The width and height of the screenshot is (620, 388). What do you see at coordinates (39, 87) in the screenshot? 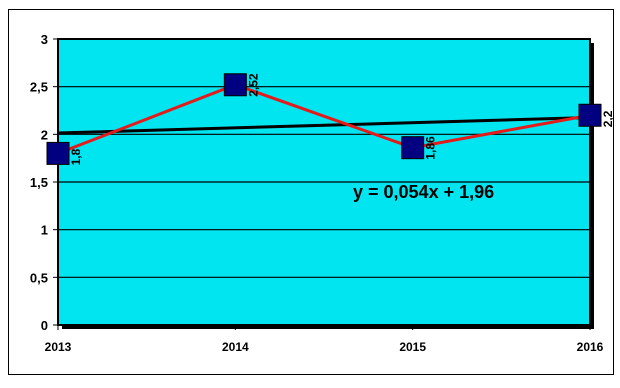
I see `y-tick-label: 2,5` at bounding box center [39, 87].